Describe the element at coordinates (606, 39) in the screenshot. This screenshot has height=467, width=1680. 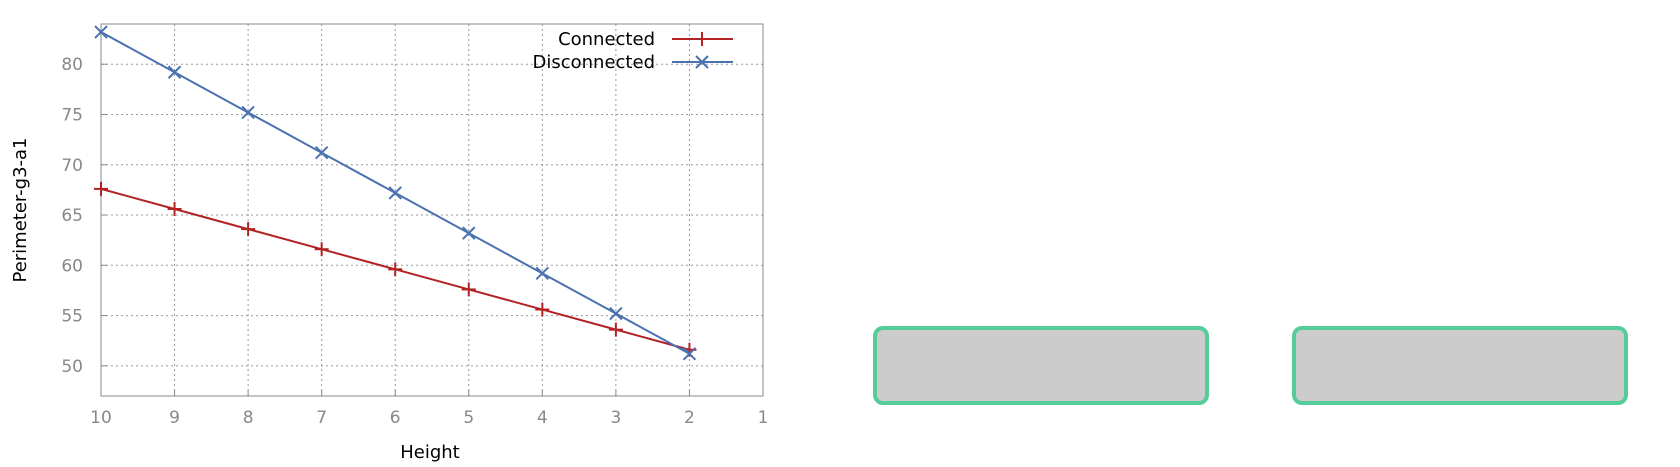
I see `legend-label-connected: Connected` at that location.